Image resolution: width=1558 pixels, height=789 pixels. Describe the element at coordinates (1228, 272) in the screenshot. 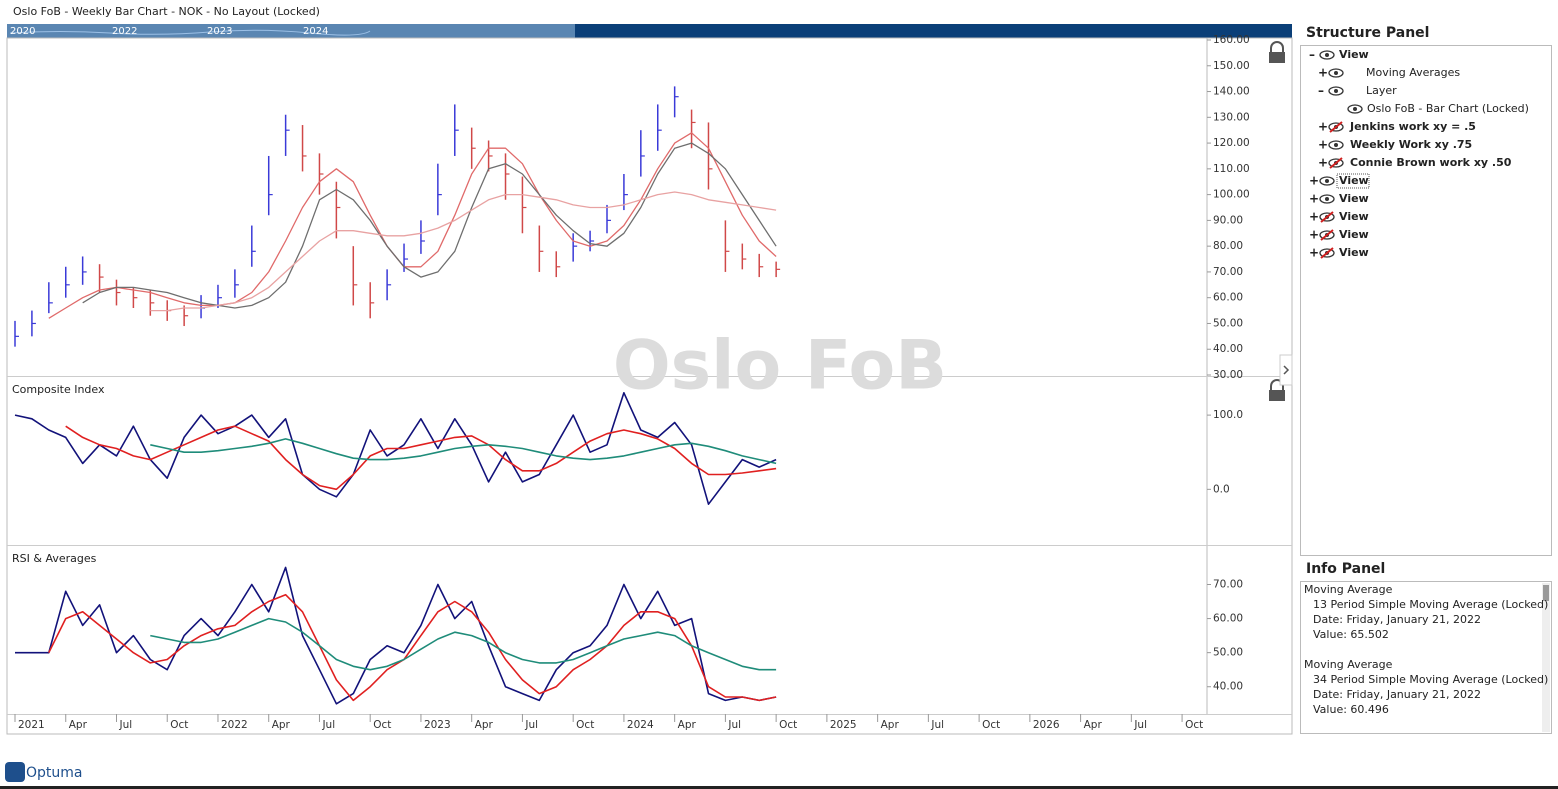

I see `y-tick-label: 70.00` at that location.